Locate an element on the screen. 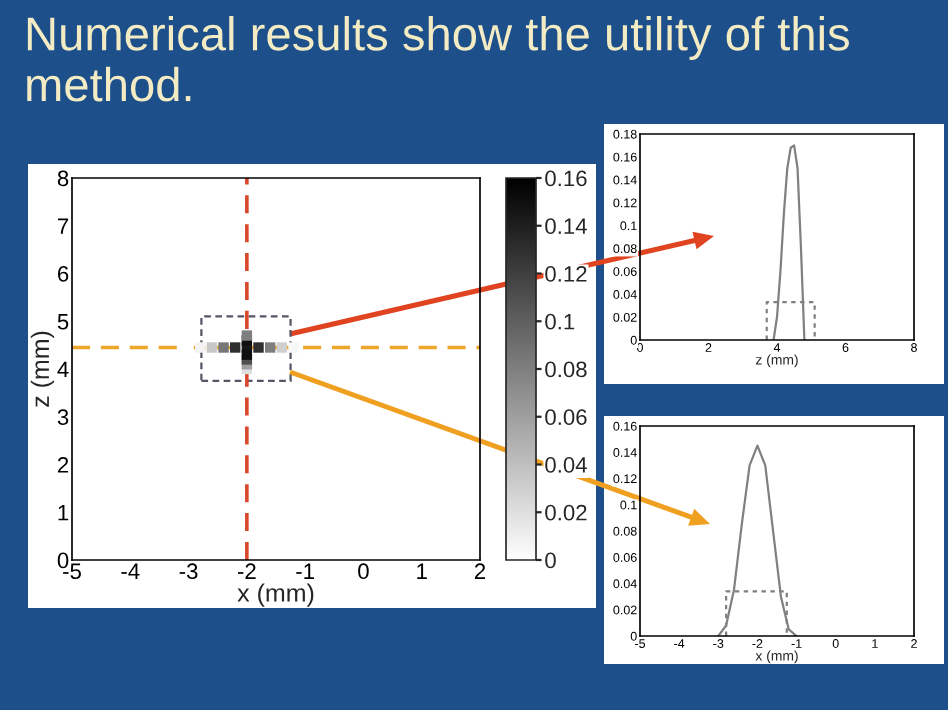 Image resolution: width=948 pixels, height=710 pixels. chart-title: Numerical results show the utility of this method. is located at coordinates (438, 59).